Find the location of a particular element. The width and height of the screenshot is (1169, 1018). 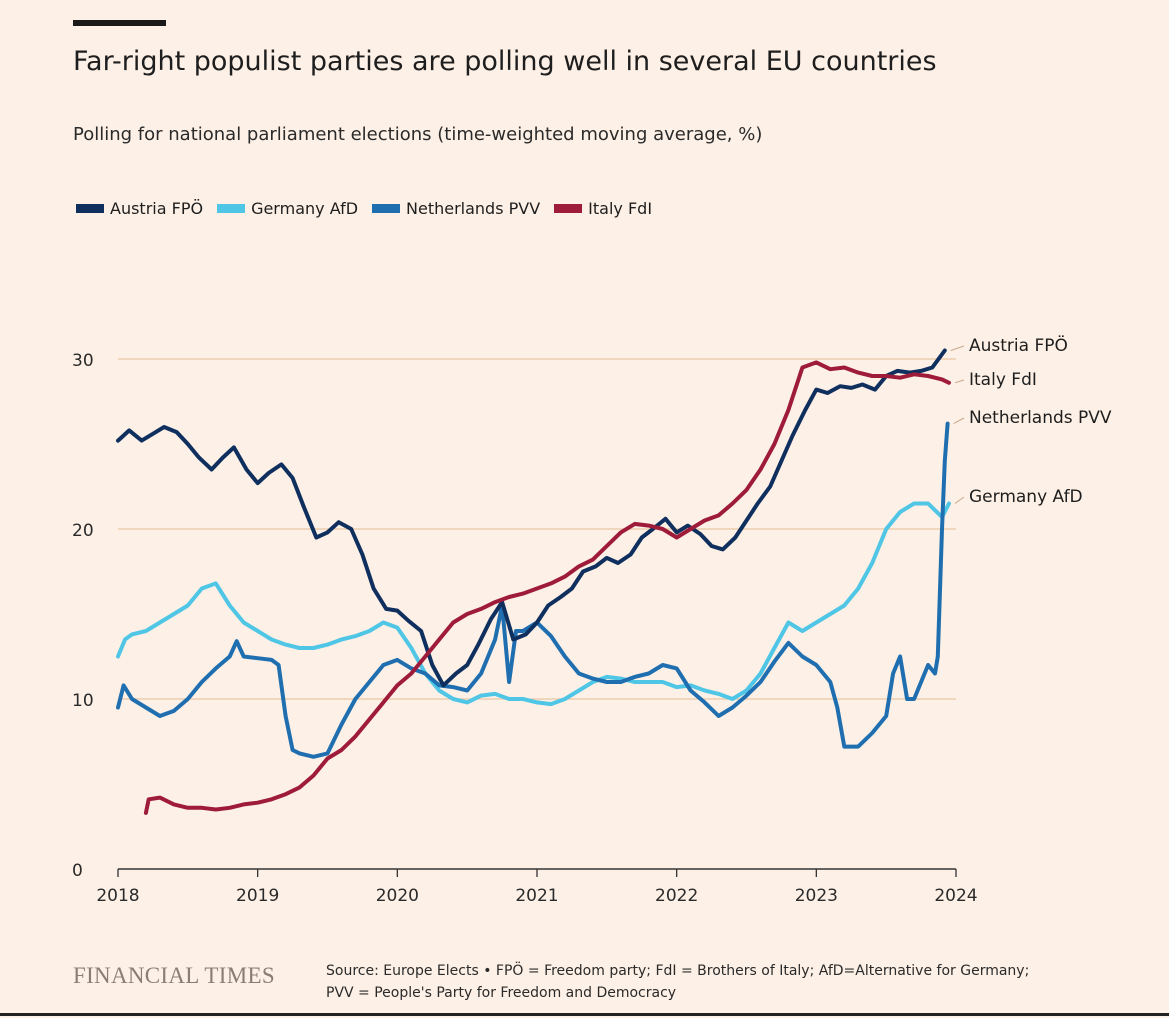

legend-label-germany: Germany AfD is located at coordinates (305, 208).